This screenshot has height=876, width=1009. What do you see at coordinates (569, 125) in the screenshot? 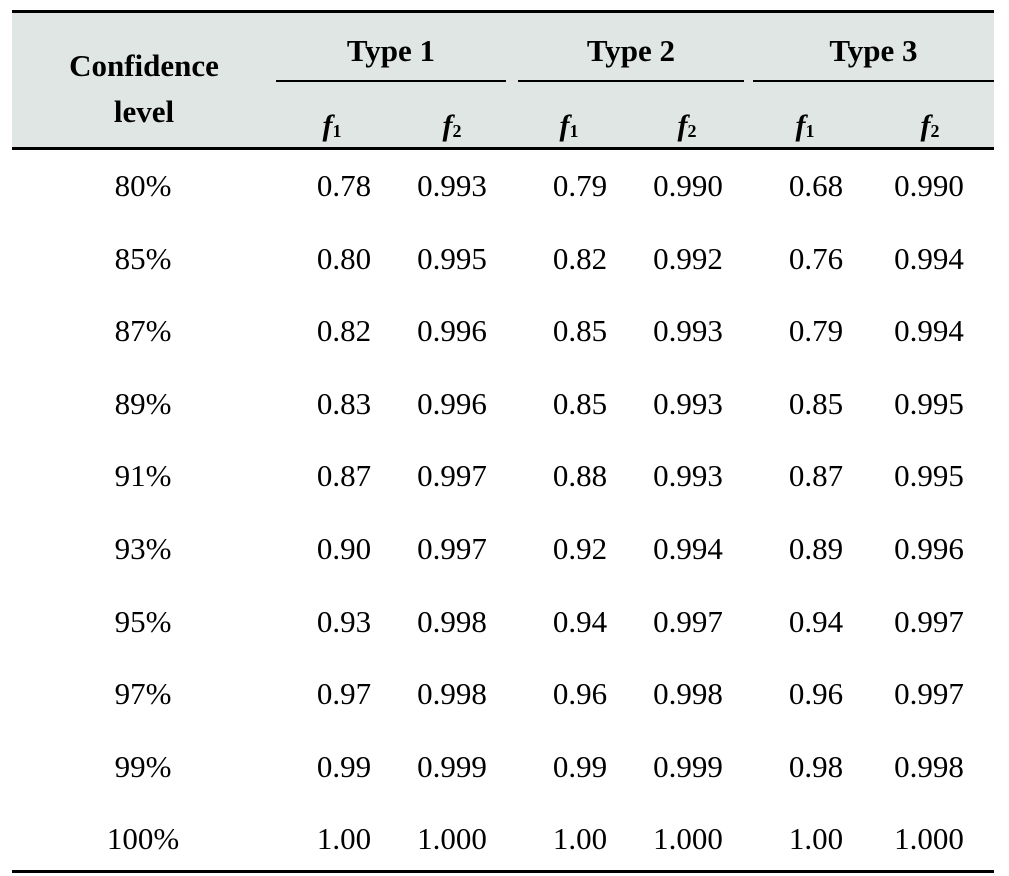
I see `subheader-type2-f1: f1` at bounding box center [569, 125].